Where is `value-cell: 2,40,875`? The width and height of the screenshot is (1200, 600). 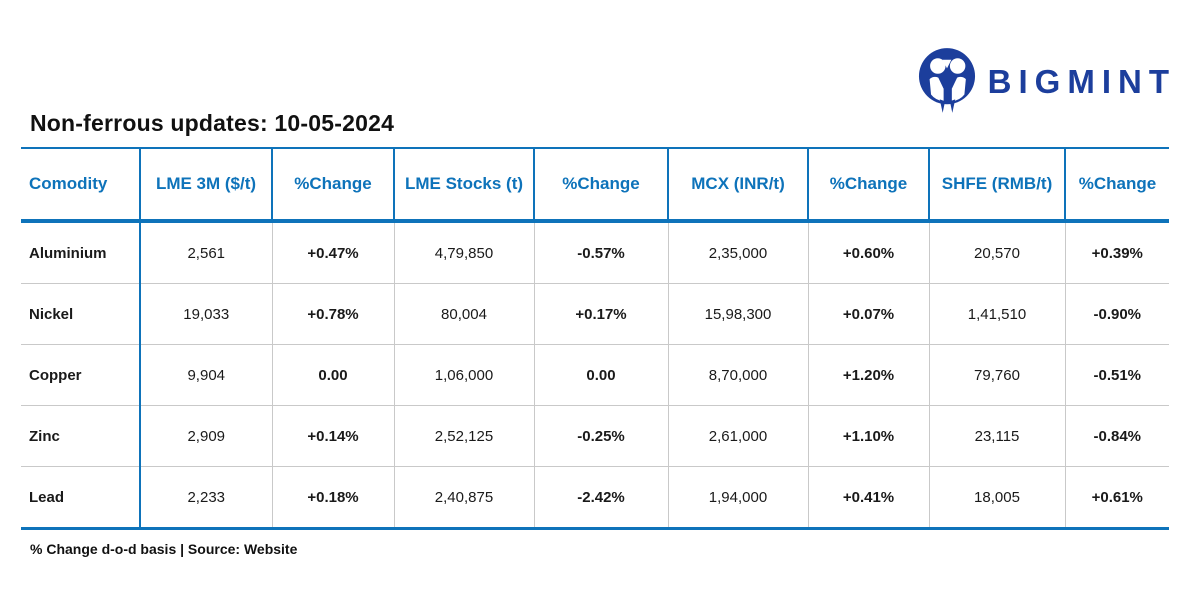 value-cell: 2,40,875 is located at coordinates (464, 498).